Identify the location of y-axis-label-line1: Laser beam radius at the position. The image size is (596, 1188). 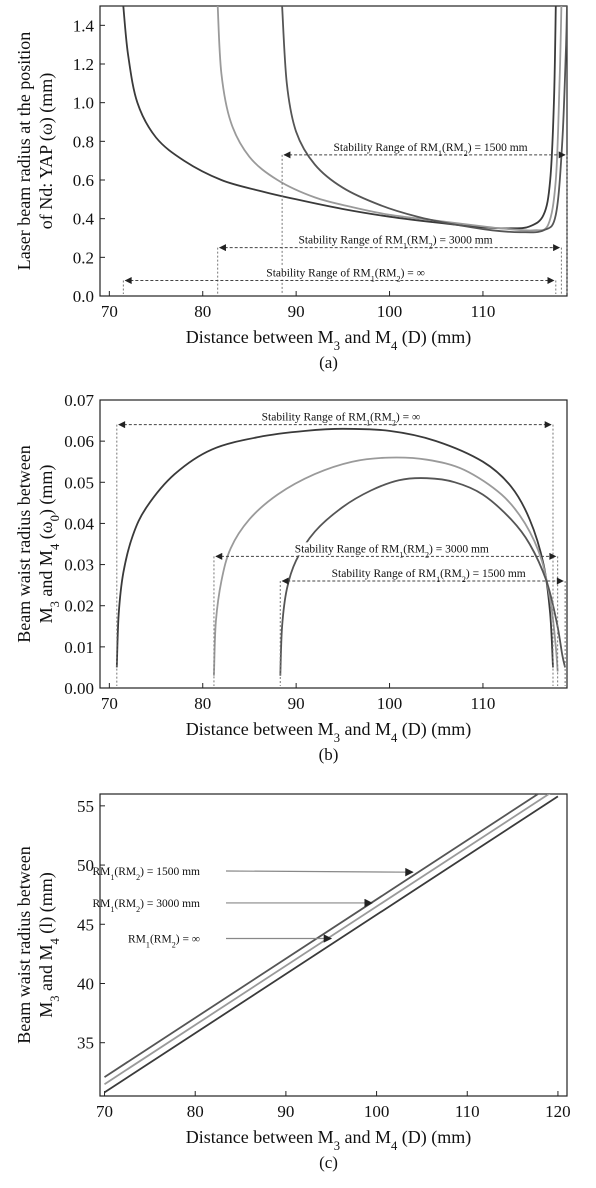
(24, 151).